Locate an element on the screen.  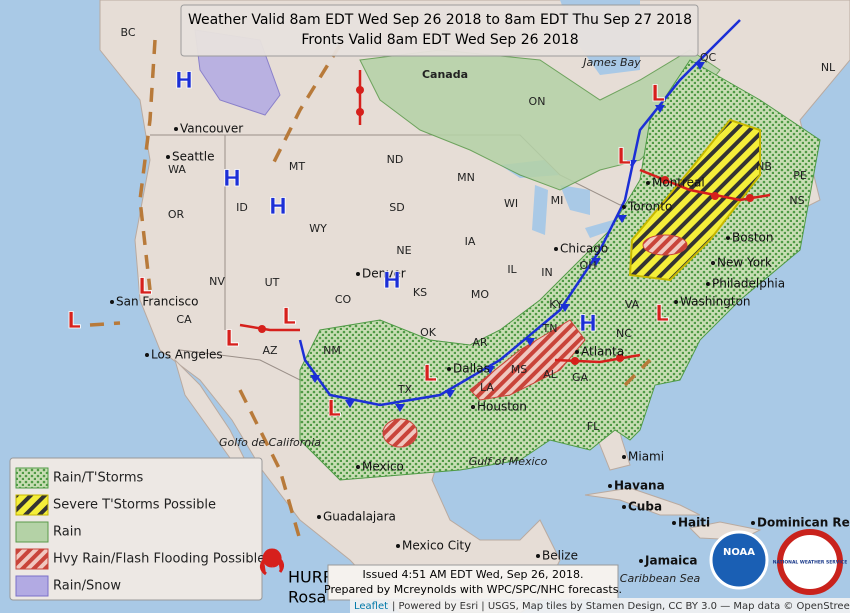
header-line: Fronts Valid 8am EDT Wed Sep 26 2018 is located at coordinates (439, 40).